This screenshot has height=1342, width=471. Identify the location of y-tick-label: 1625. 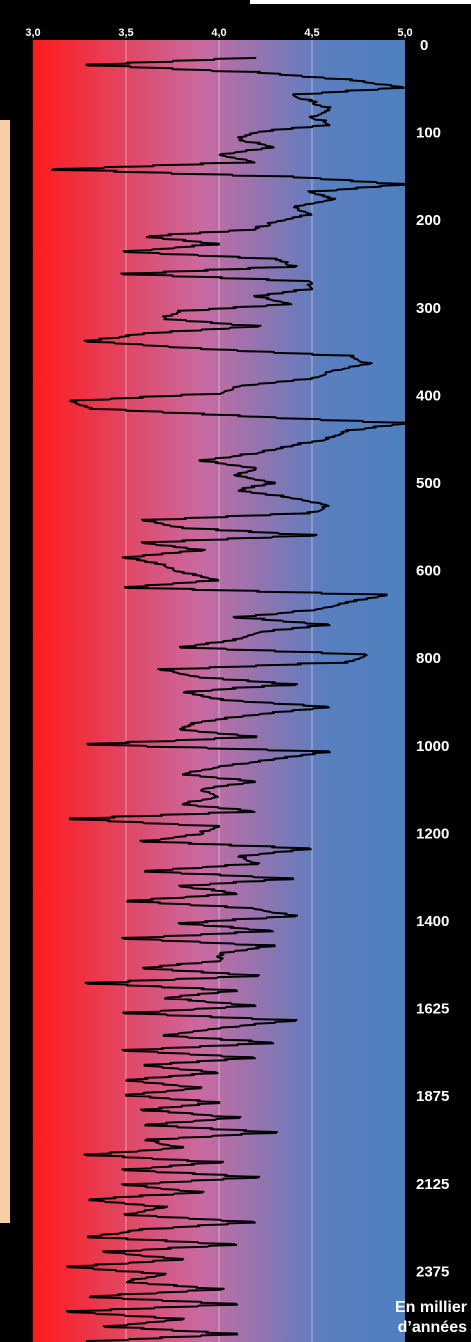
(432, 1009).